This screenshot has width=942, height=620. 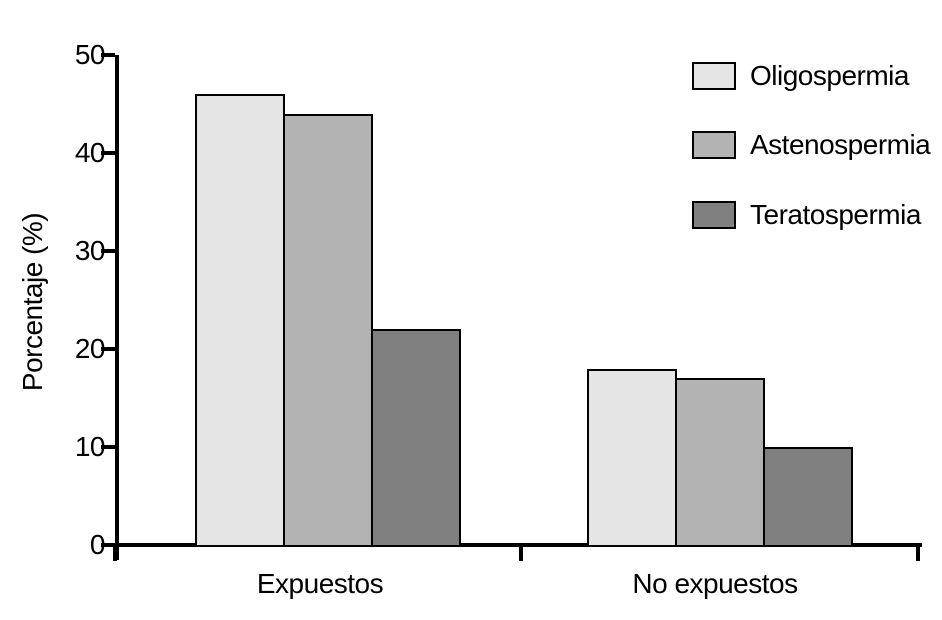 What do you see at coordinates (90, 54) in the screenshot?
I see `y-tick-label: 50` at bounding box center [90, 54].